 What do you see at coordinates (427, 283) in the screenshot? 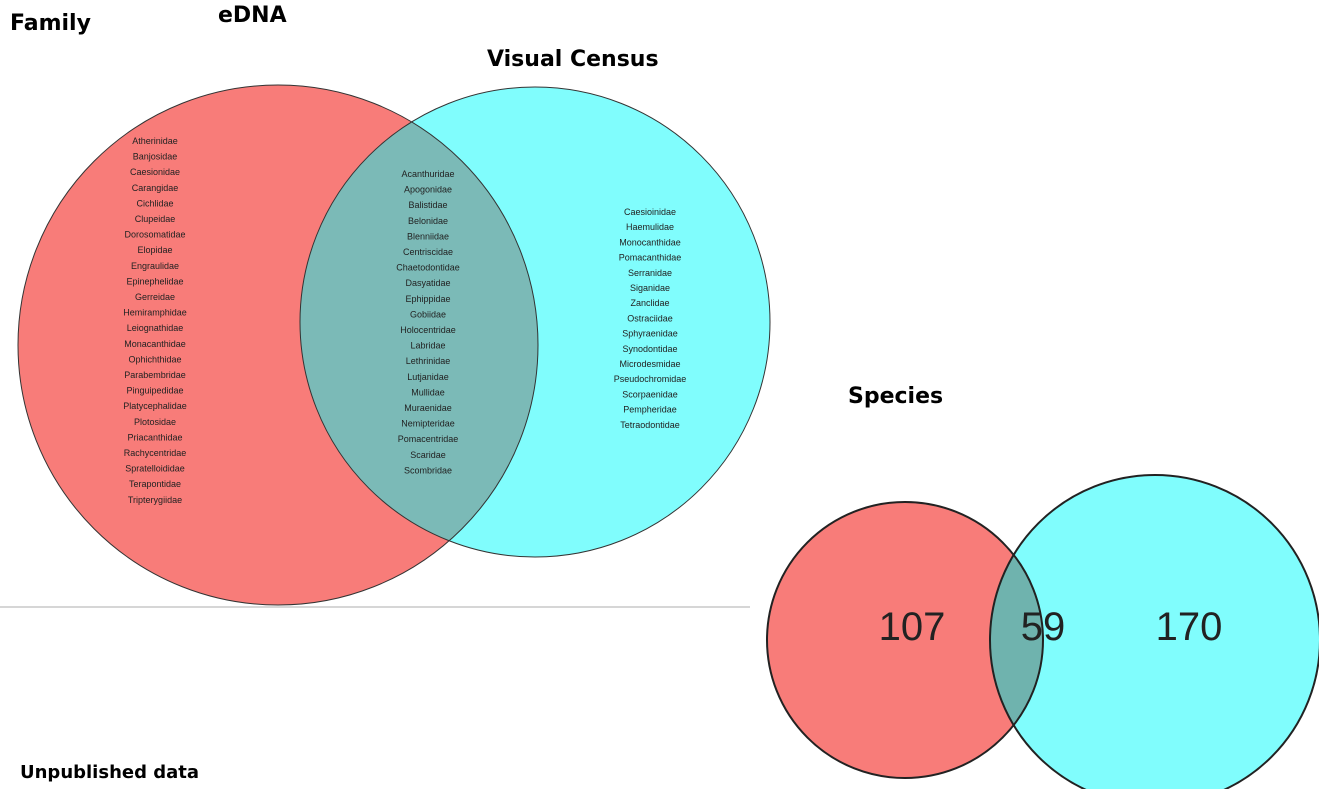
I see `family-name: Dasyatidae` at bounding box center [427, 283].